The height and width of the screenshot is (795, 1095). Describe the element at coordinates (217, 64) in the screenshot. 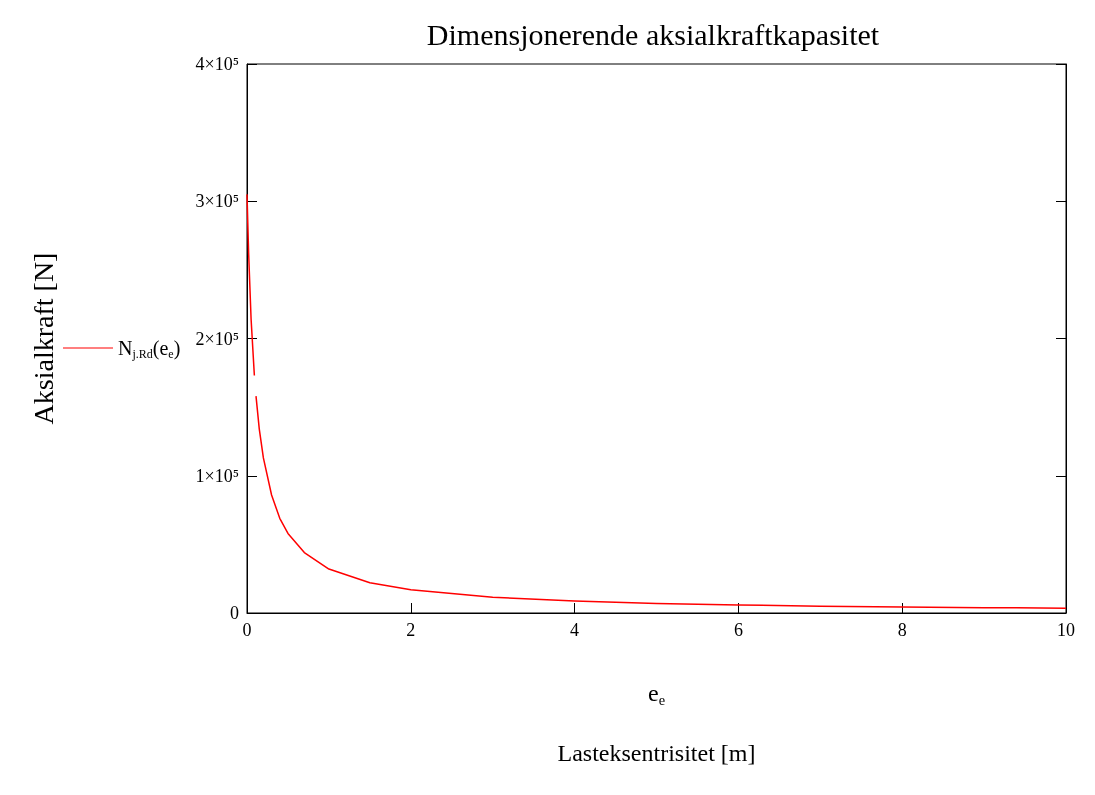

I see `y-tick-label: 4×10⁵` at that location.